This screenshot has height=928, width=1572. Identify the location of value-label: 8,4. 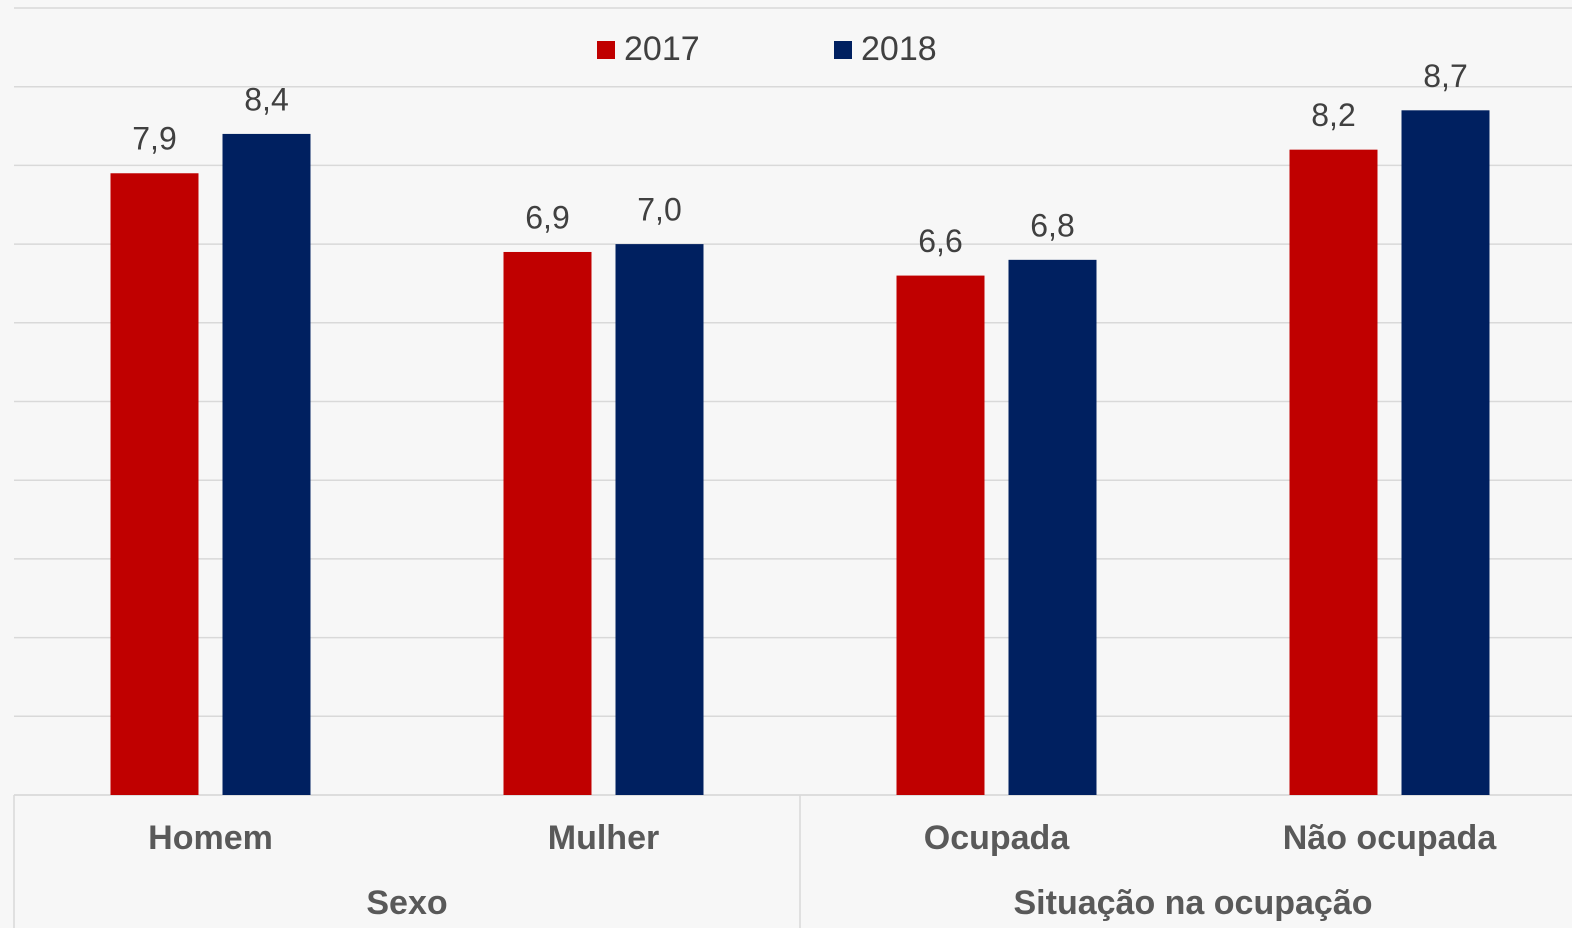
(266, 99).